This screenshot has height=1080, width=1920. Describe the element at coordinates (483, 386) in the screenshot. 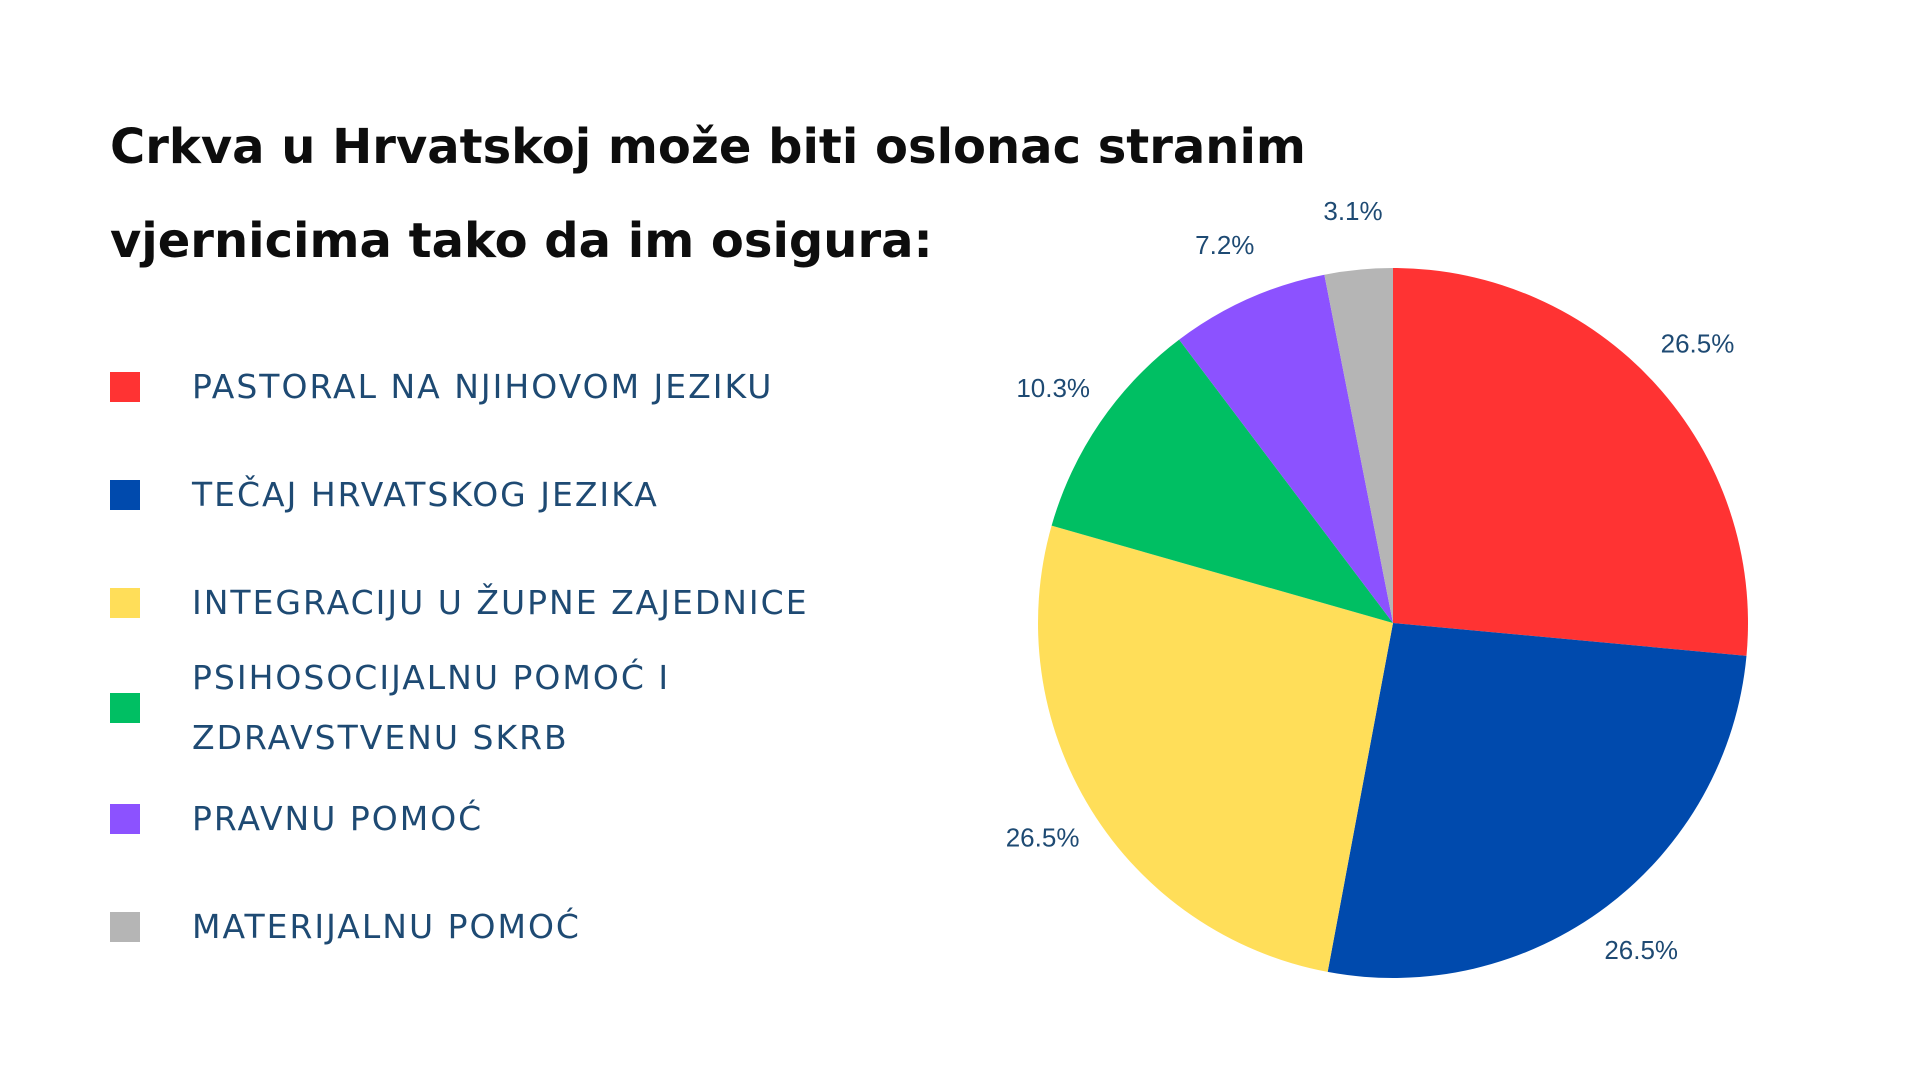

I see `legend-label: PASTORAL NA NJIHOVOM JEZIKU` at that location.